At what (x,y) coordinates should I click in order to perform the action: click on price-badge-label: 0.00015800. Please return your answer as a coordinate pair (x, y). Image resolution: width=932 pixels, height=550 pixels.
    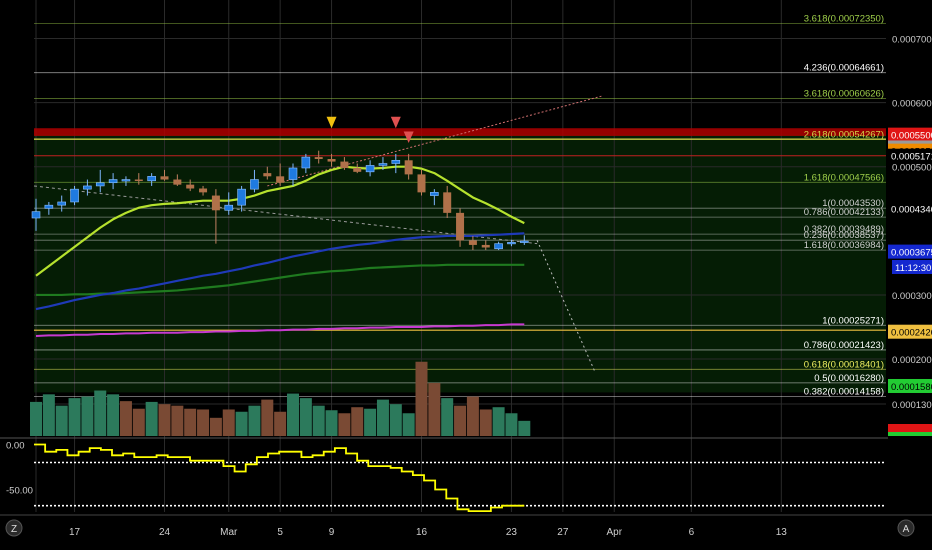
    Looking at the image, I should click on (911, 387).